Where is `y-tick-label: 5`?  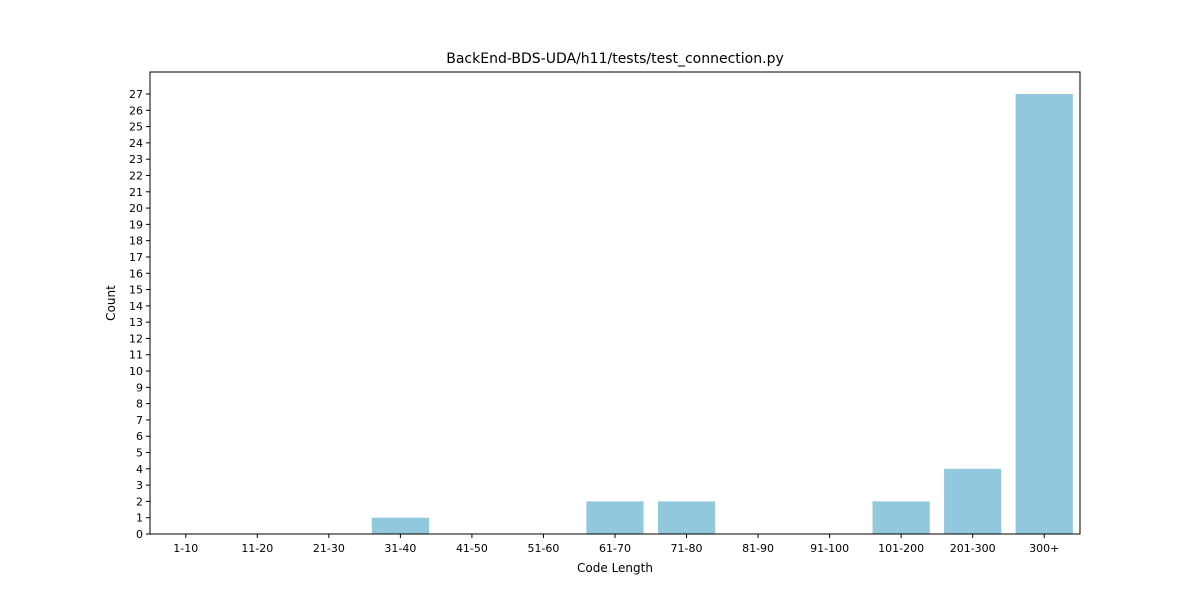
y-tick-label: 5 is located at coordinates (139, 453).